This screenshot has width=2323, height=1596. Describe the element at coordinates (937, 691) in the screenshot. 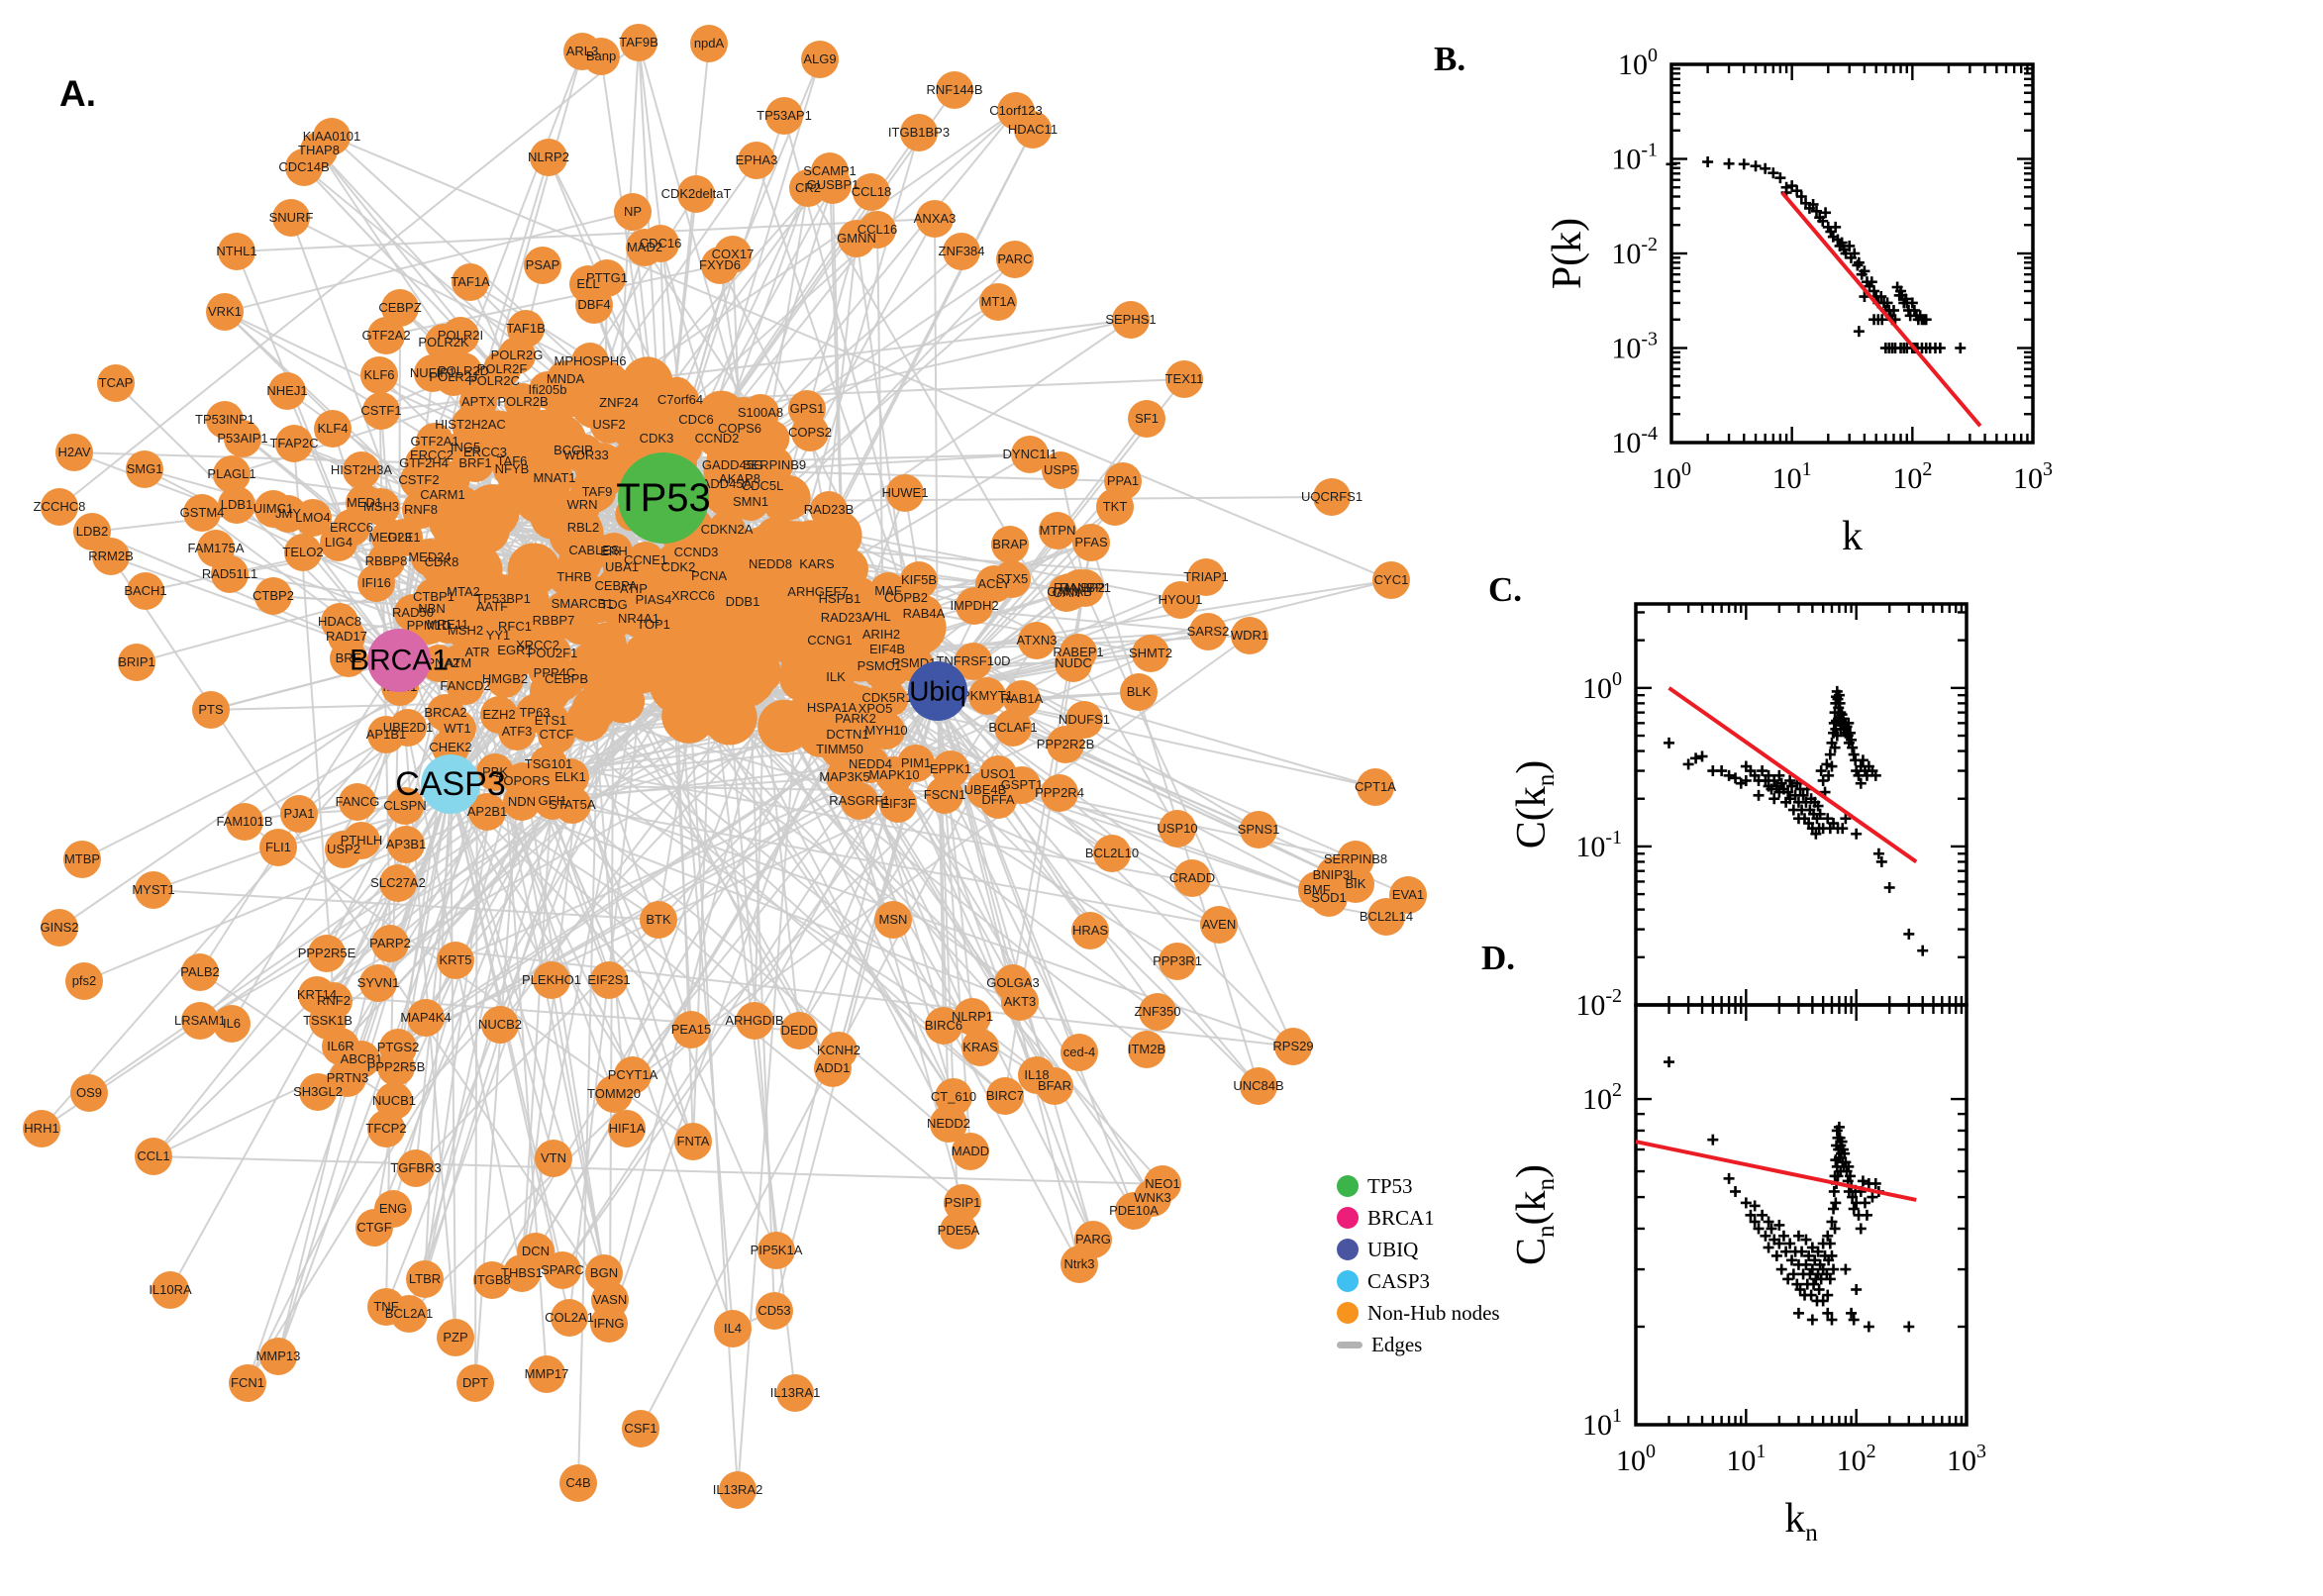

I see `hub-node-ubiq` at that location.